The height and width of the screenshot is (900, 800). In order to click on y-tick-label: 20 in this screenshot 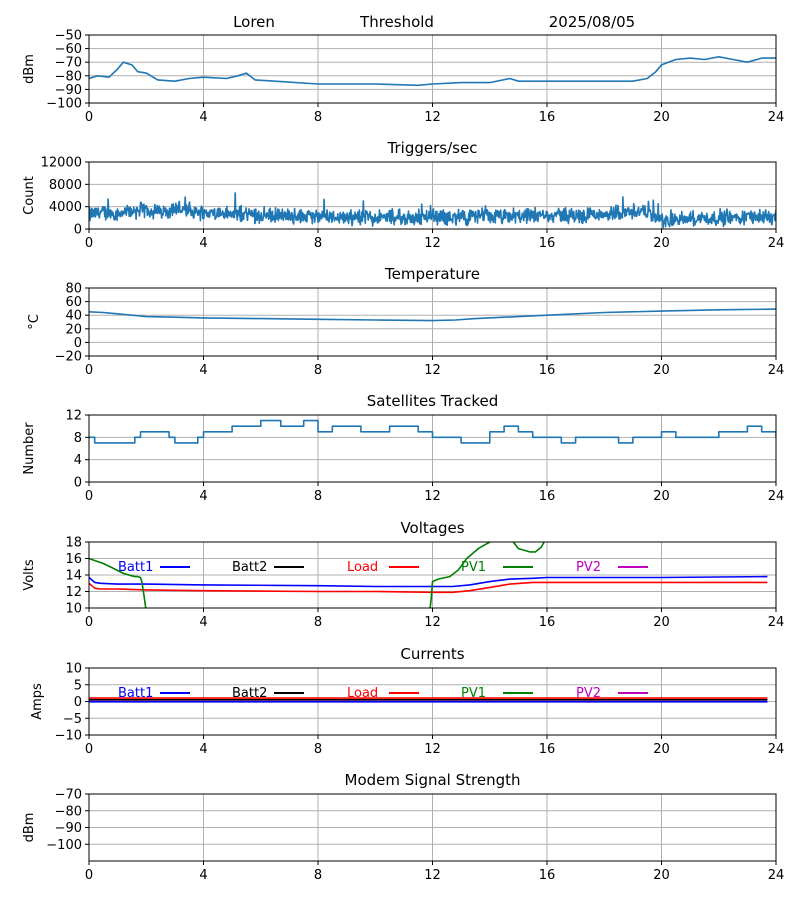, I will do `click(73, 329)`.